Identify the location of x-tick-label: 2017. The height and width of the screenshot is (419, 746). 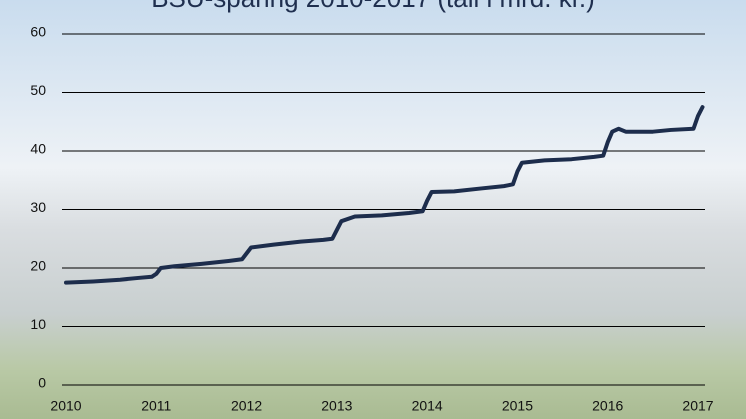
(697, 406).